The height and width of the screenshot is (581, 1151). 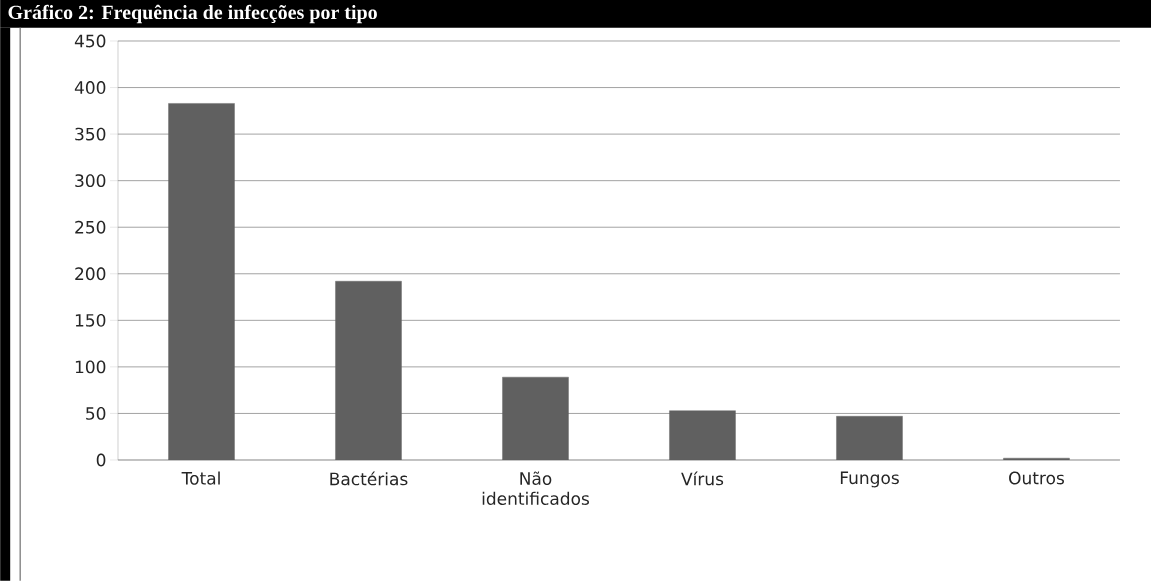 What do you see at coordinates (192, 14) in the screenshot?
I see `chart-title: Gráfico 2: Frequência de infecções por tipo` at bounding box center [192, 14].